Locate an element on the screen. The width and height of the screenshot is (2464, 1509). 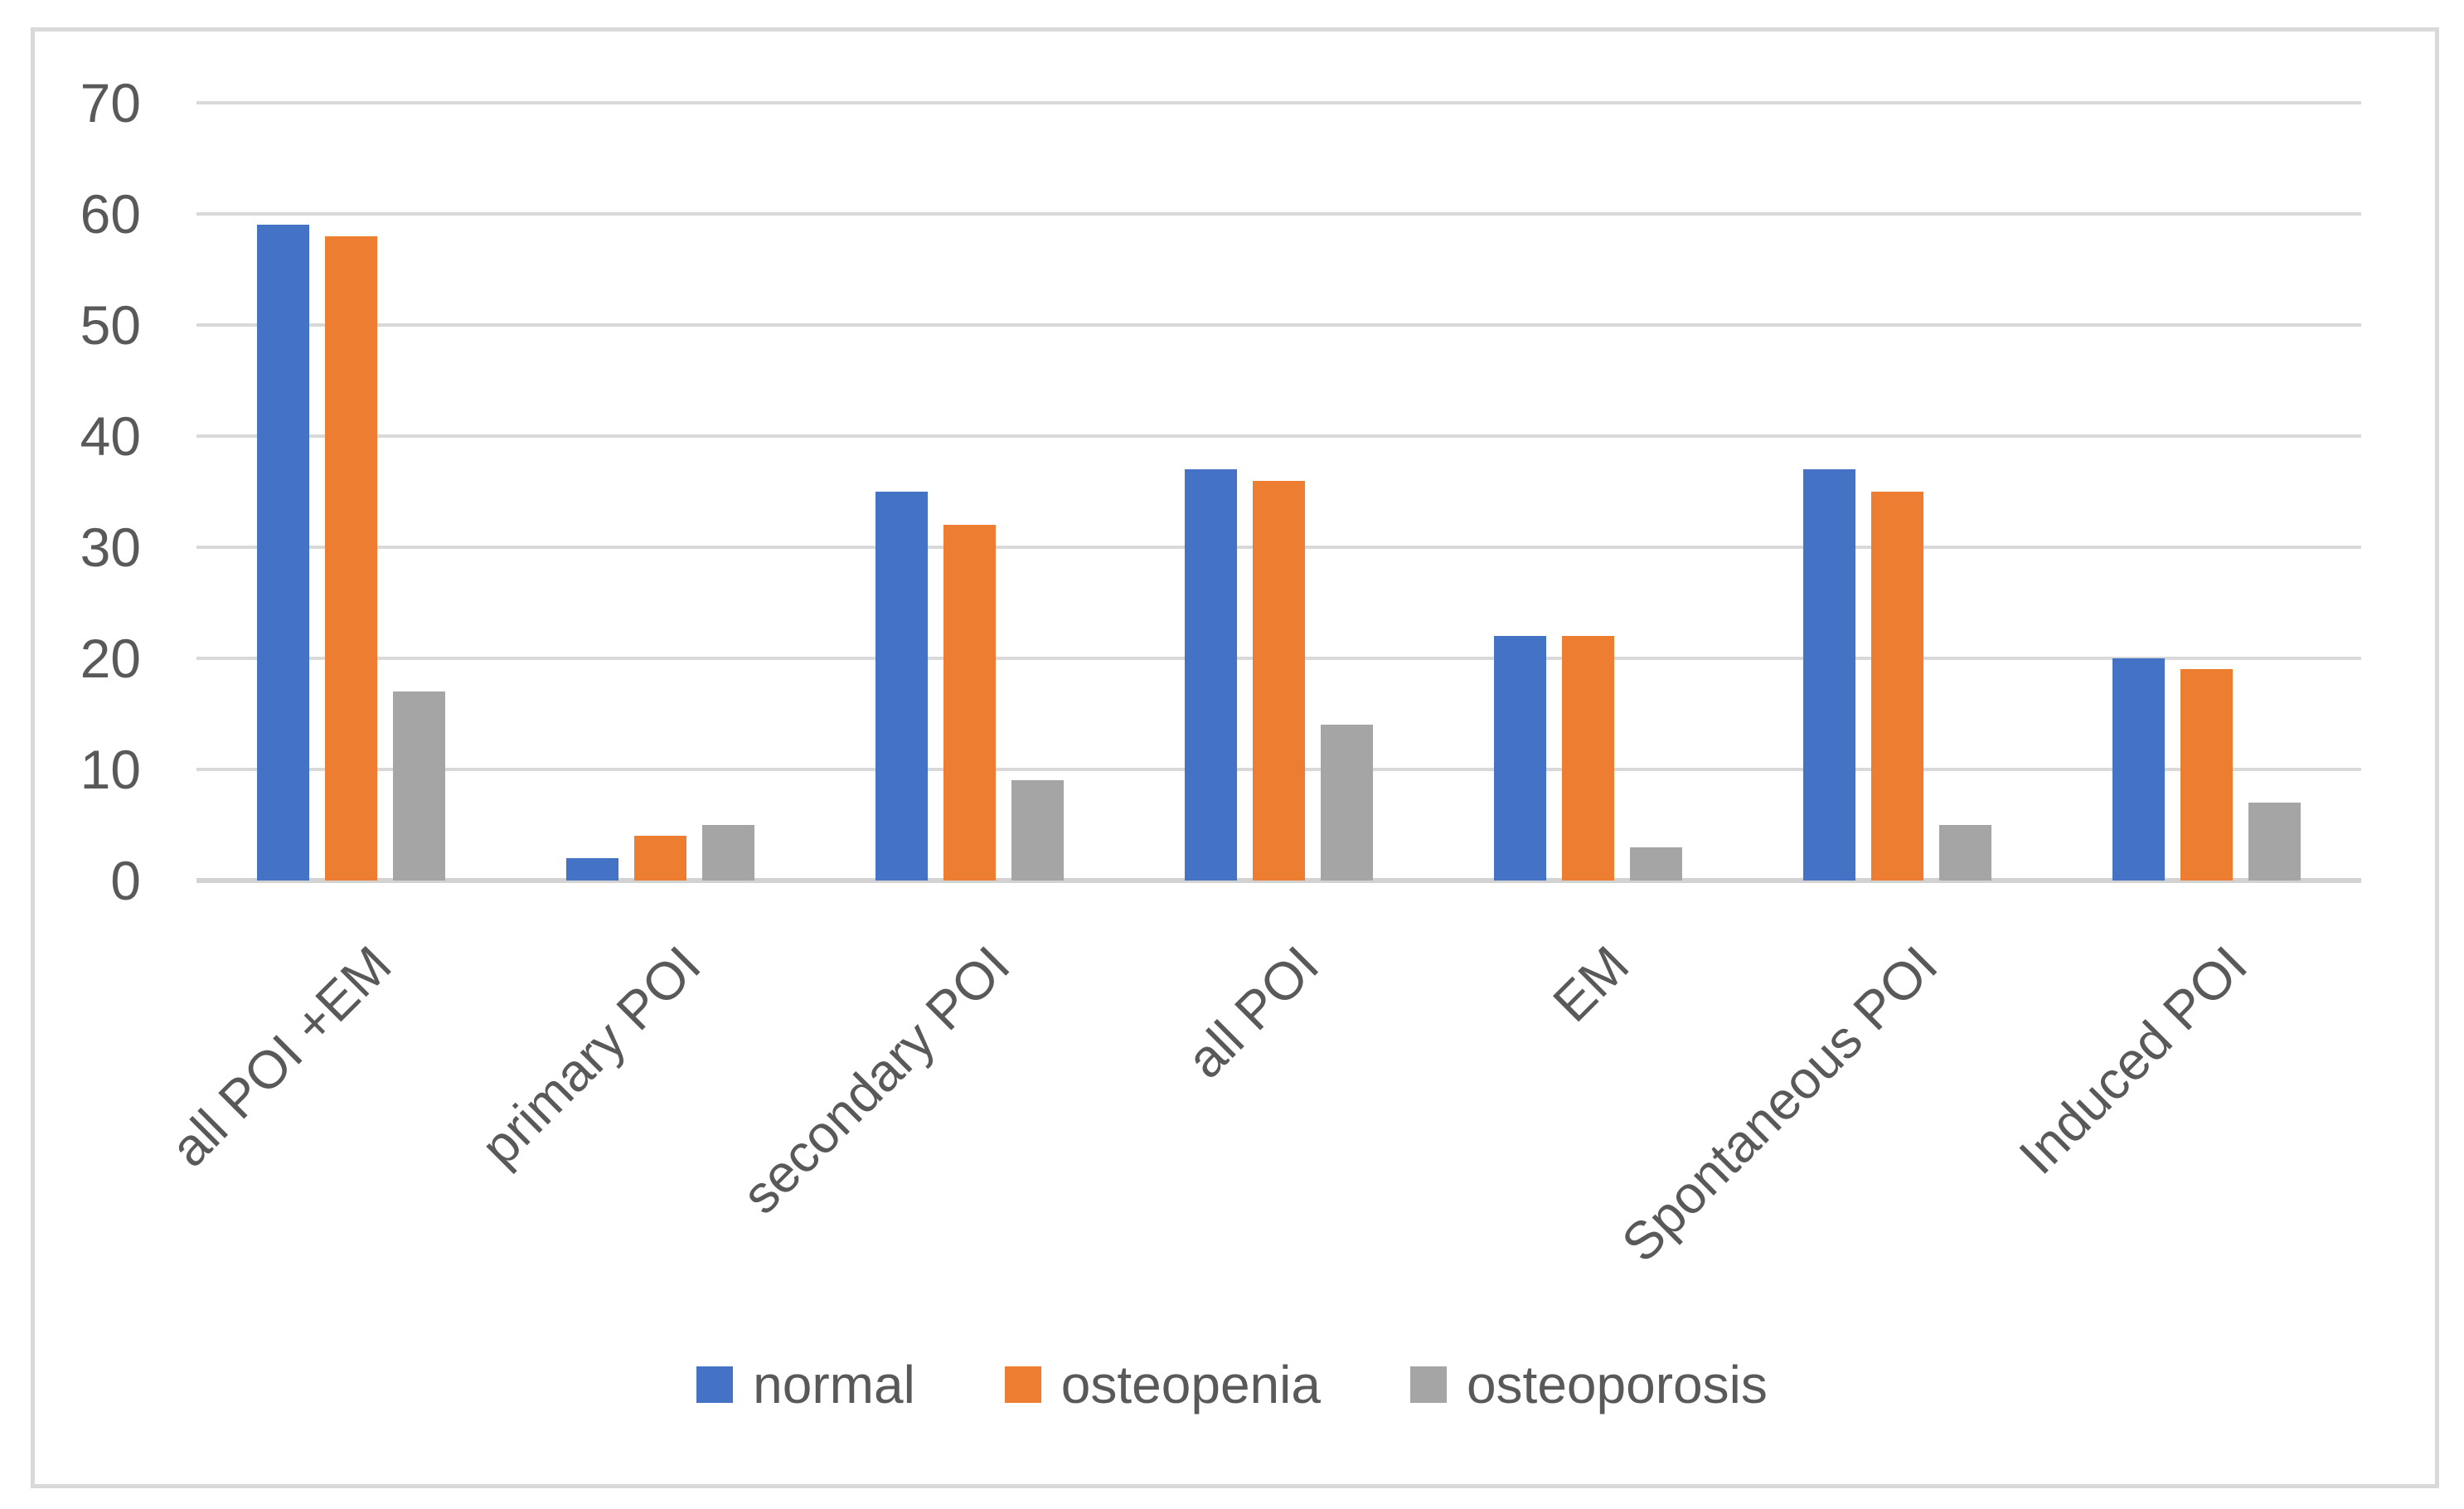
legend-label-osteoporosis: osteoporosis is located at coordinates (1617, 1385).